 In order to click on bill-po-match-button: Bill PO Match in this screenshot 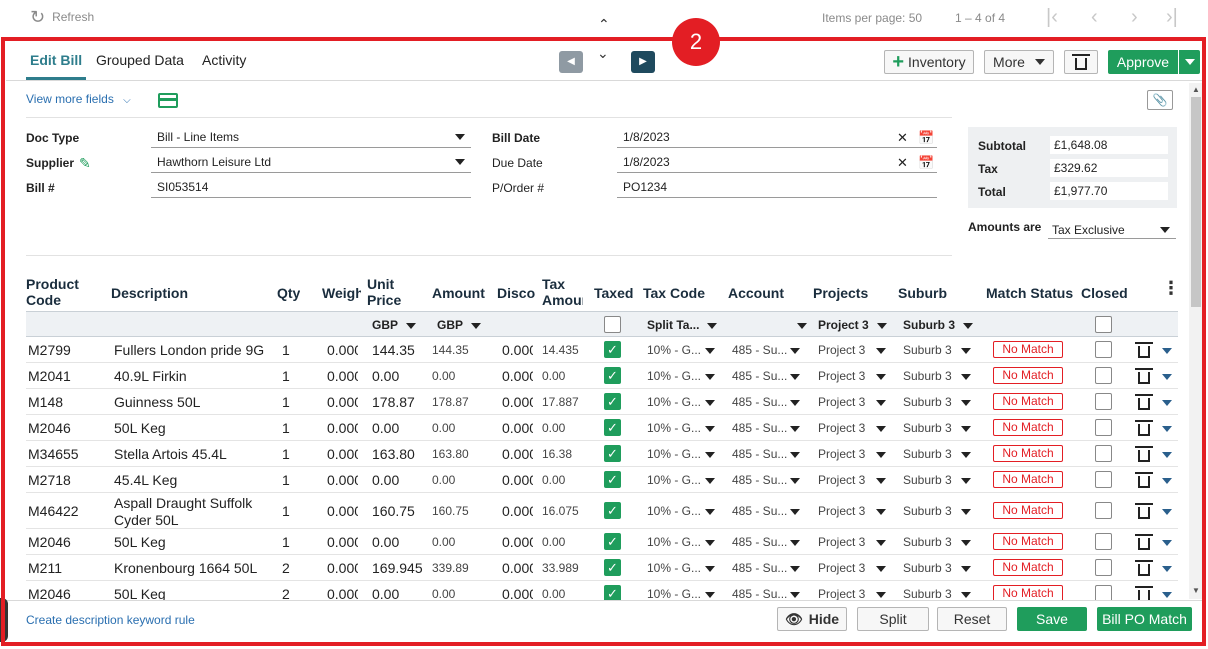, I will do `click(1144, 619)`.